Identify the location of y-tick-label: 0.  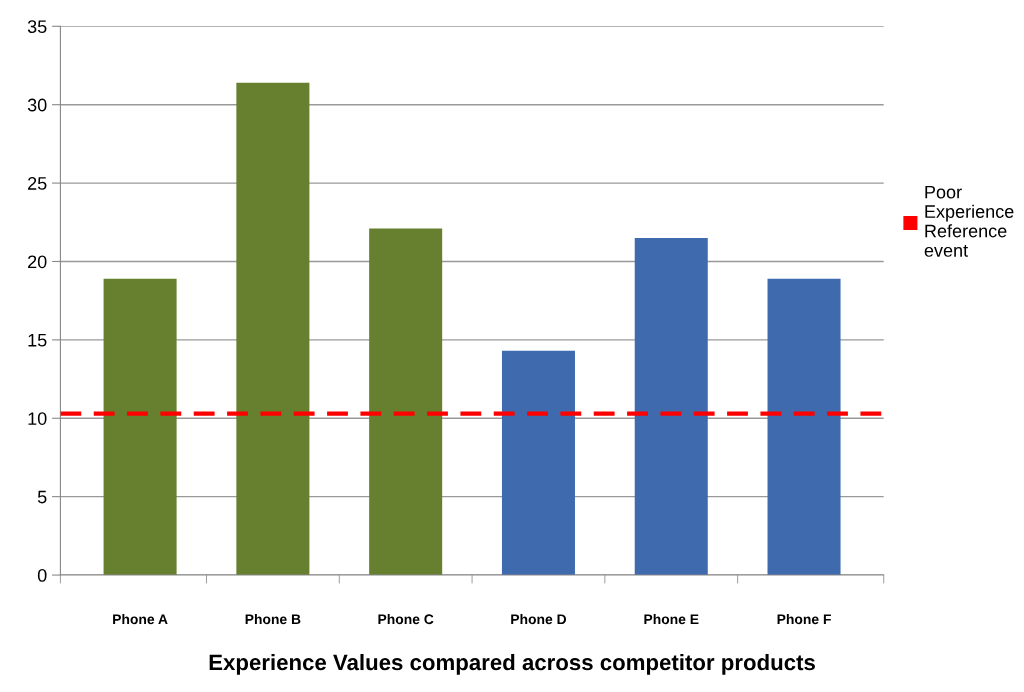
(42, 575).